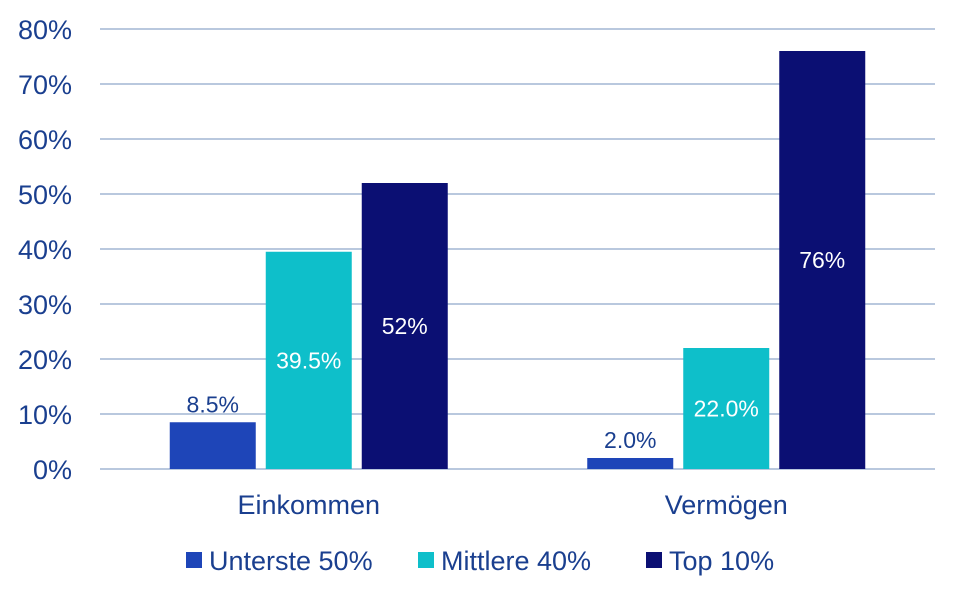 This screenshot has width=960, height=606. What do you see at coordinates (726, 505) in the screenshot?
I see `x-category-label: Vermögen` at bounding box center [726, 505].